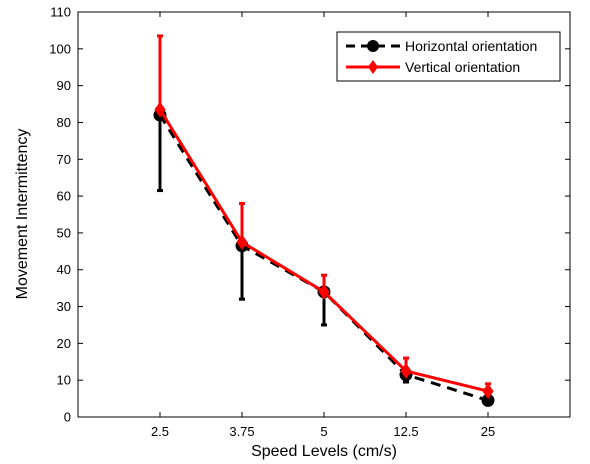 The width and height of the screenshot is (590, 464). Describe the element at coordinates (324, 451) in the screenshot. I see `x-axis-label: Speed Levels (cm/s)` at that location.